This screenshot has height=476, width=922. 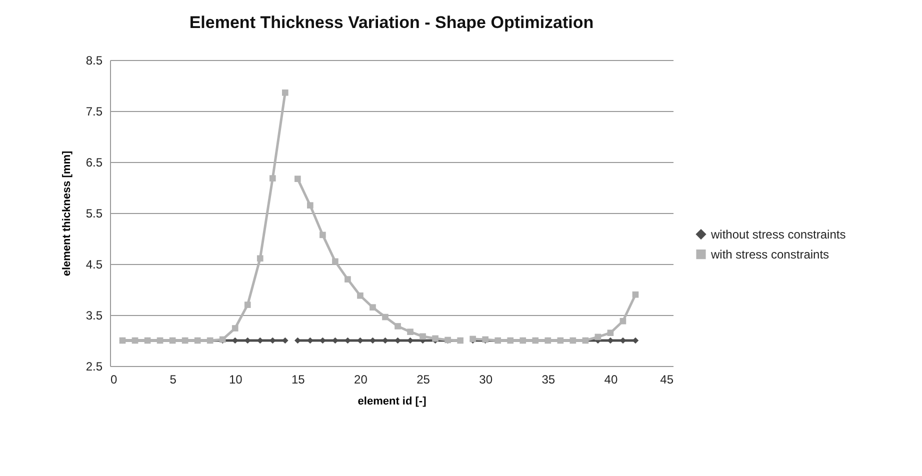 I want to click on y-tick-label: 7.5, so click(x=94, y=111).